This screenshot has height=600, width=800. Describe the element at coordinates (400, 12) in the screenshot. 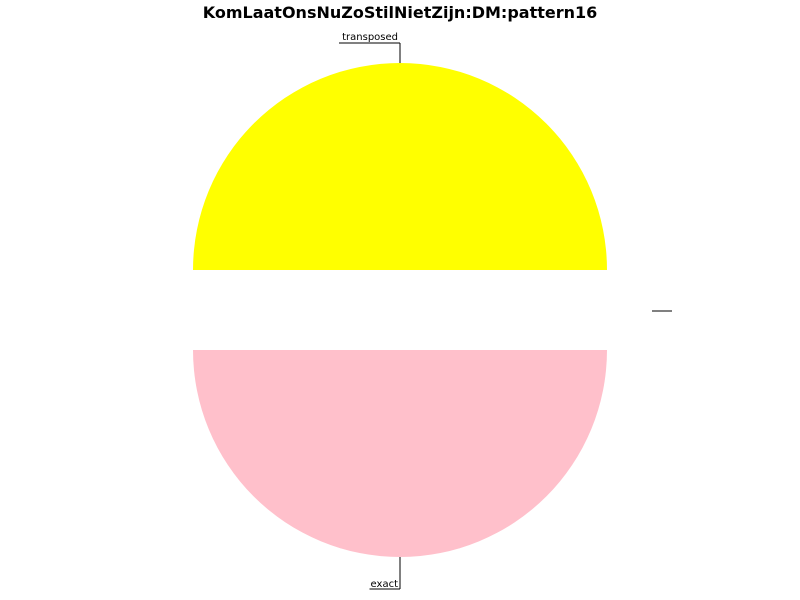

I see `chart-title: KomLaatOnsNuZoStilNietZijn:DM:pattern16` at that location.